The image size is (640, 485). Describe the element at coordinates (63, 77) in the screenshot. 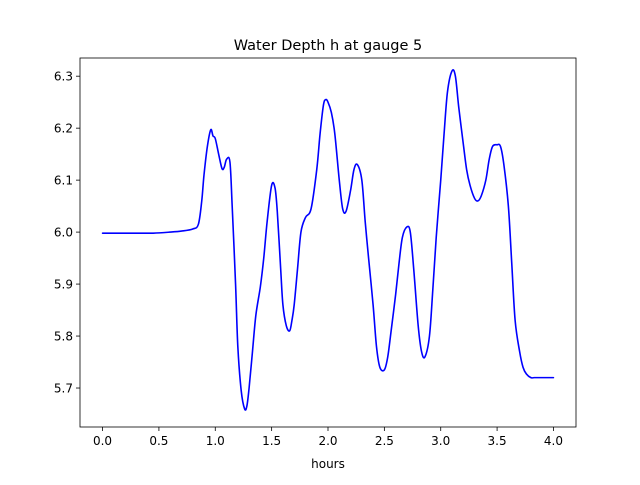

I see `y-tick-label: 6.3` at that location.